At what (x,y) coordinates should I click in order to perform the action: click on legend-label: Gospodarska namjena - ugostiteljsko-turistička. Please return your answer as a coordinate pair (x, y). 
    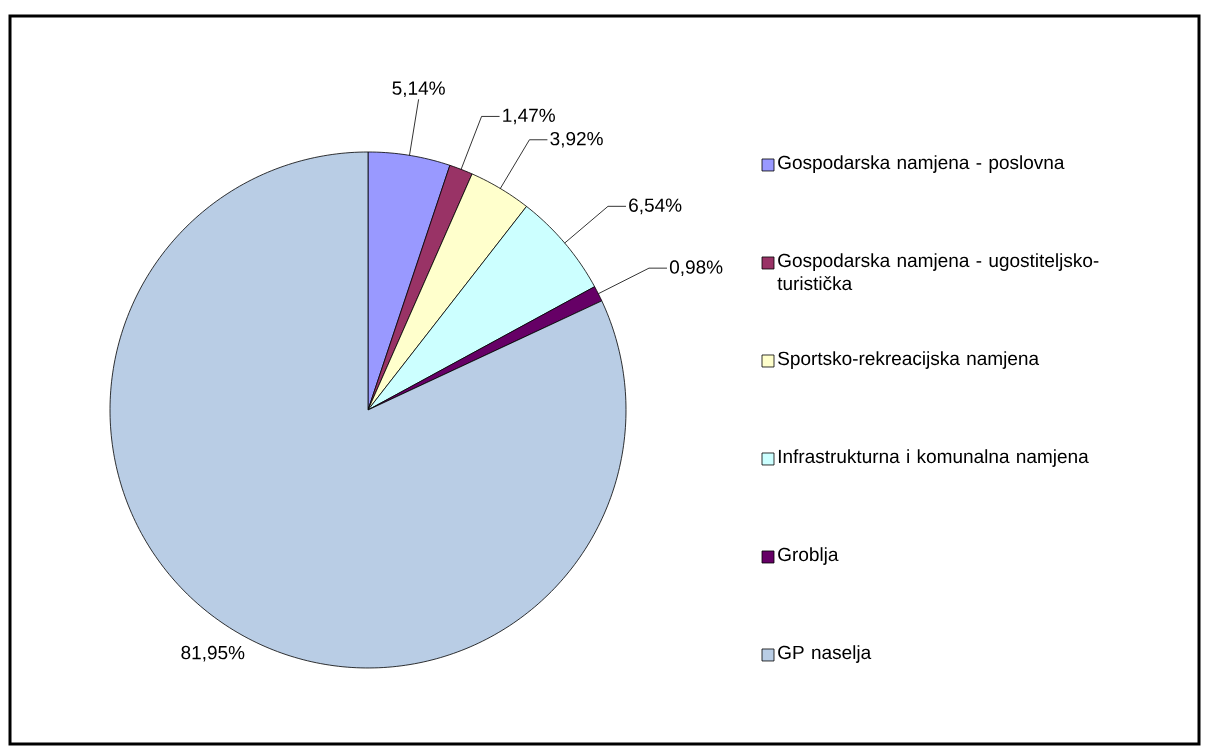
    Looking at the image, I should click on (938, 272).